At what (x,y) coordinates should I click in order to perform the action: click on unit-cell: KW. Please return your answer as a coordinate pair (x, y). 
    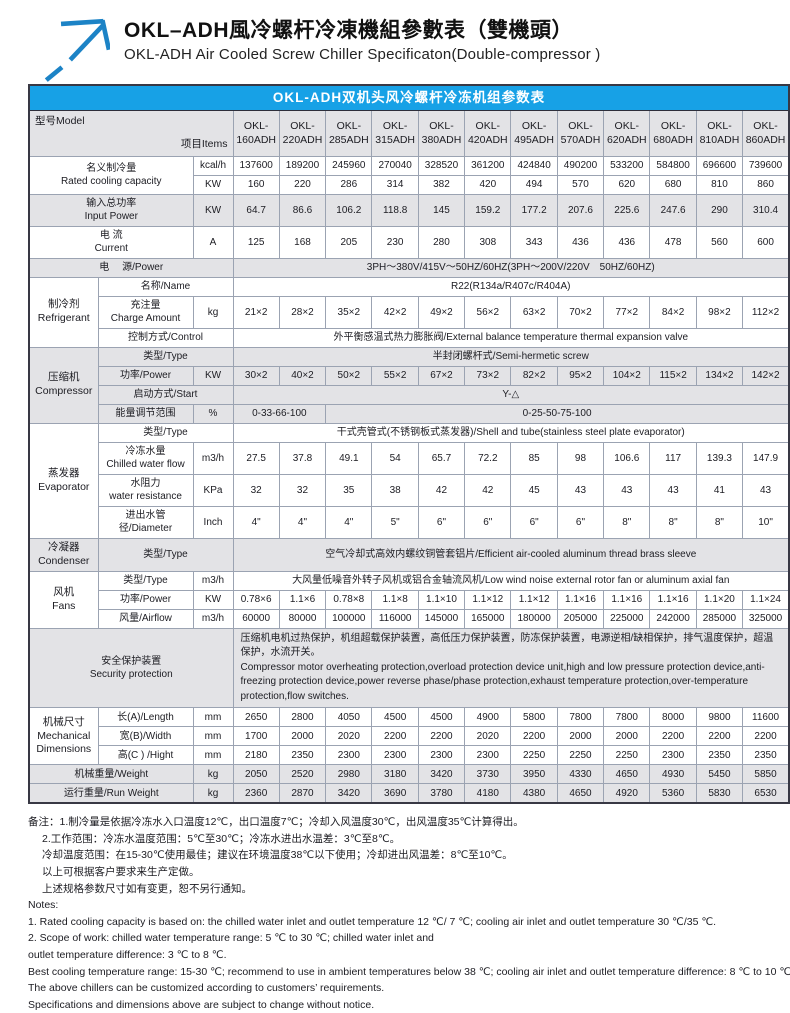
    Looking at the image, I should click on (213, 210).